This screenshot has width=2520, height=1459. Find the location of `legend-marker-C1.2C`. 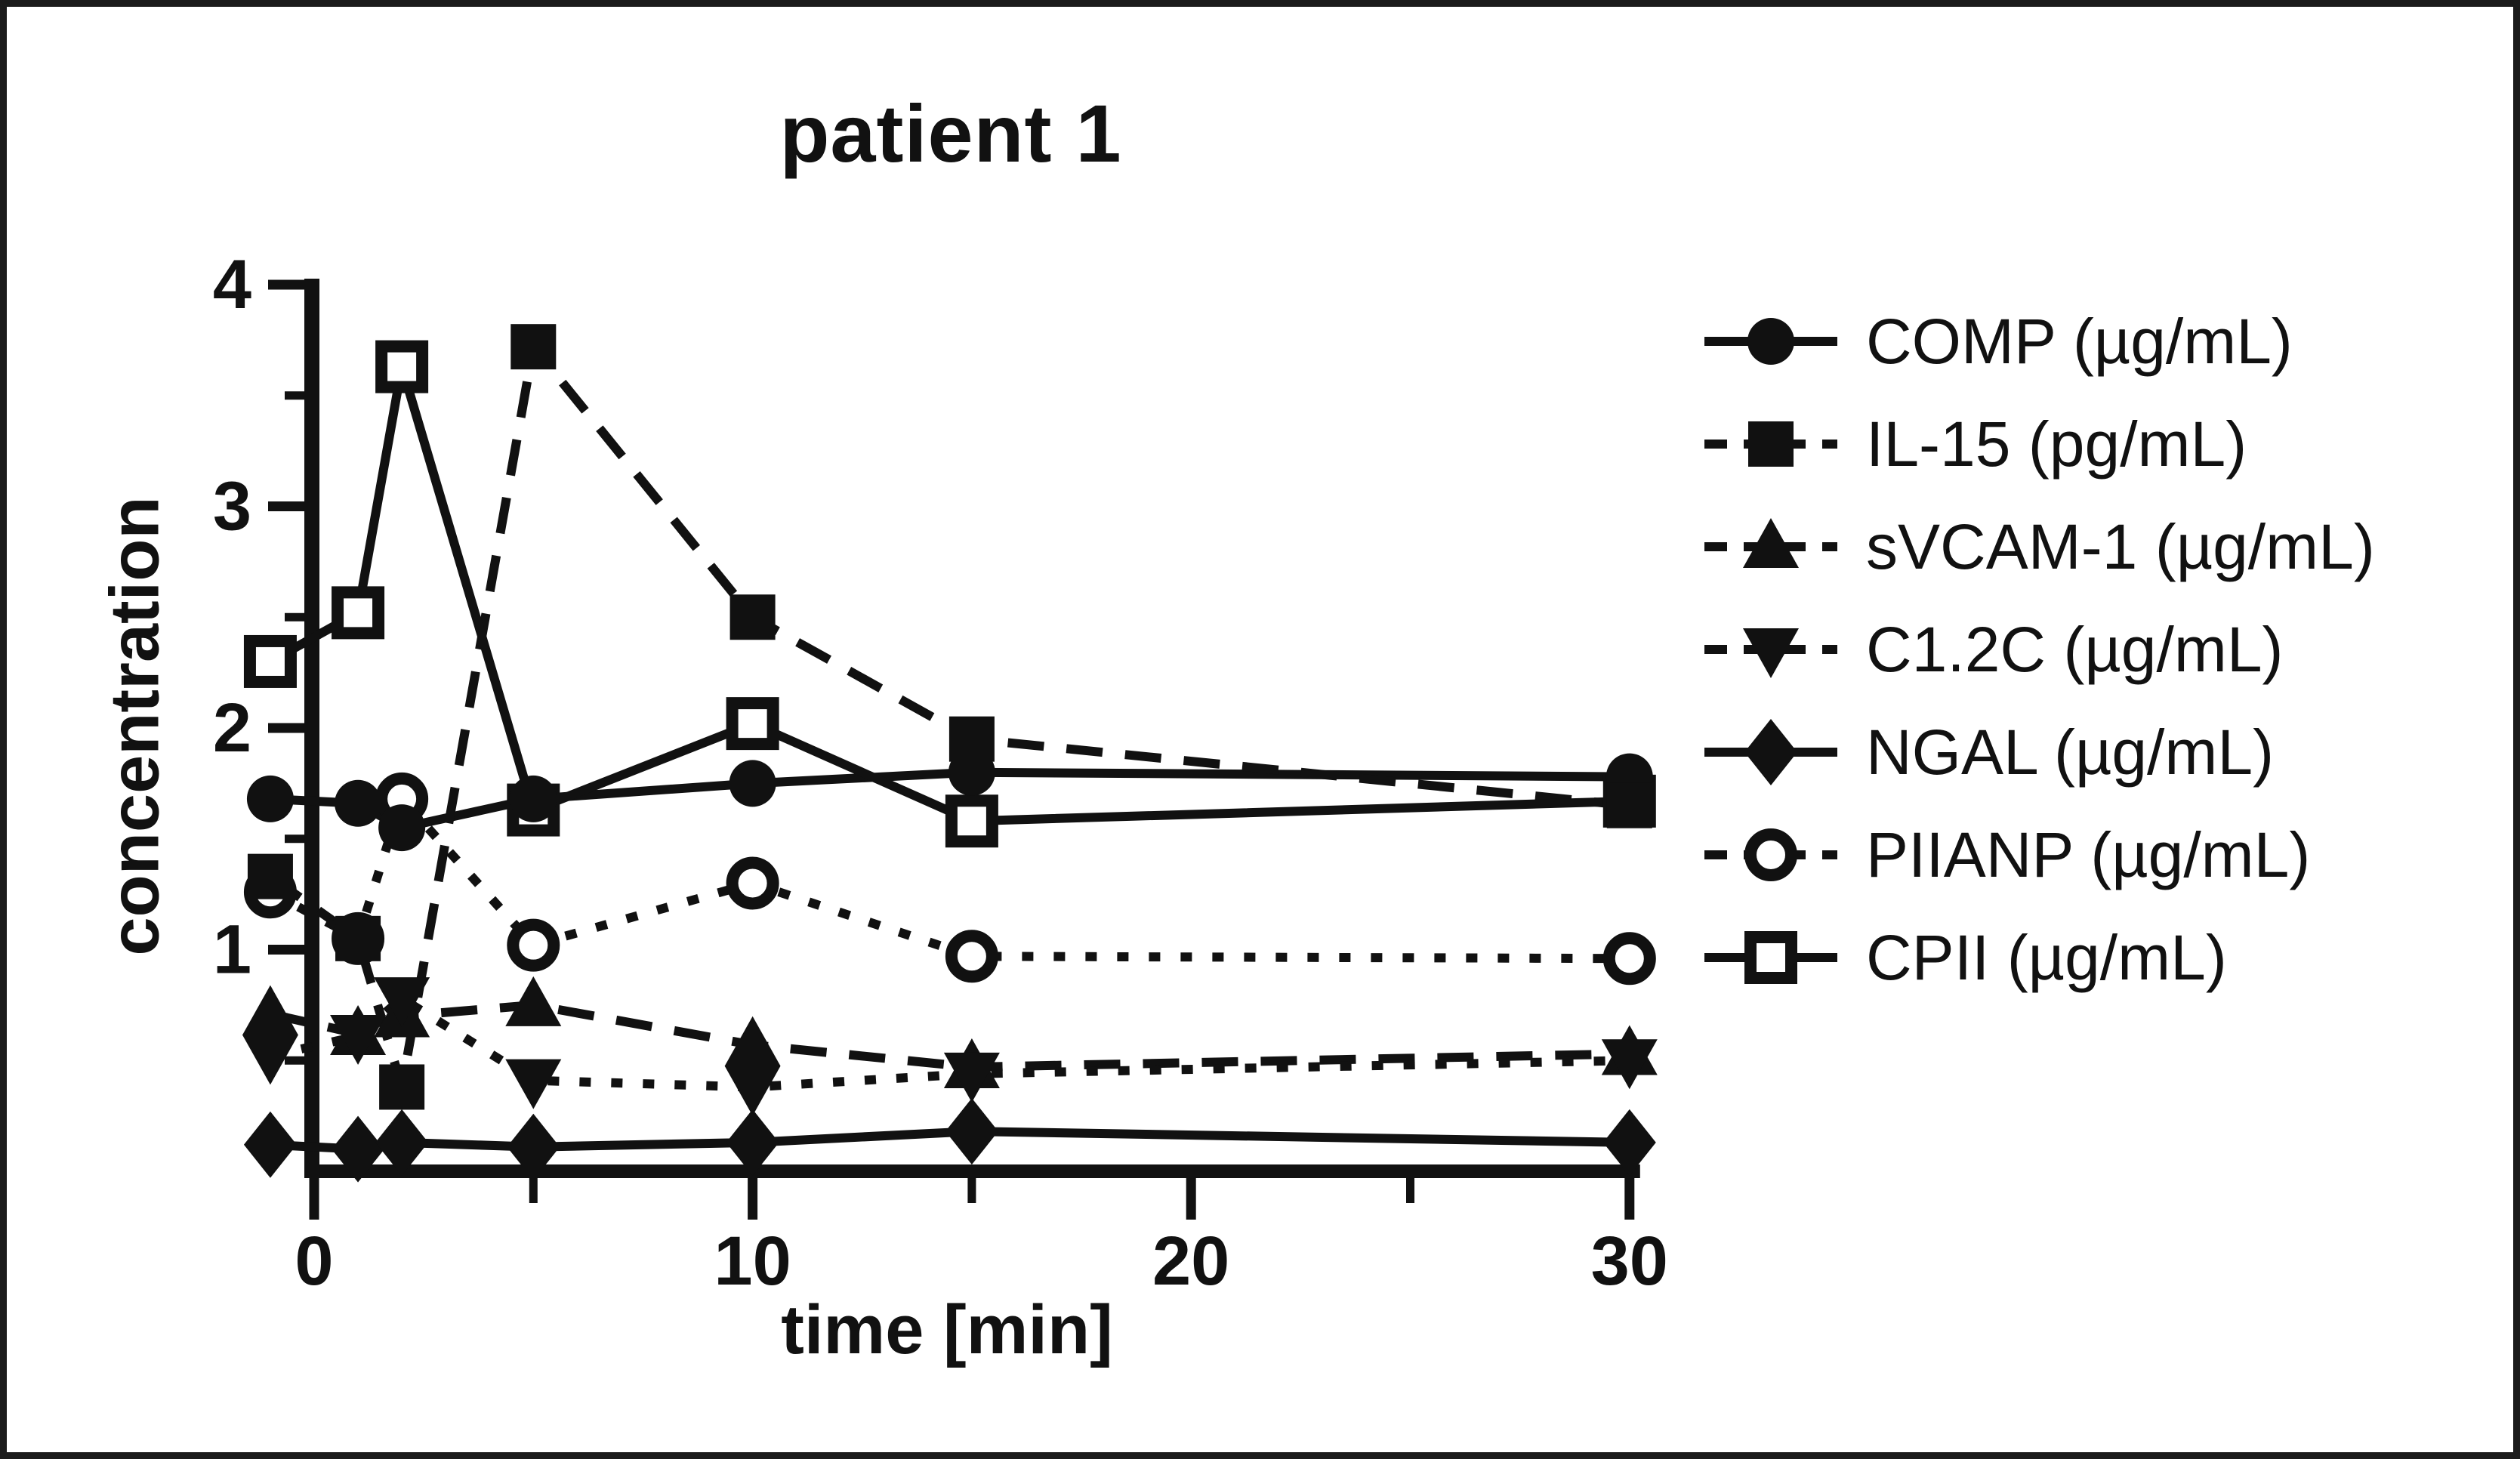

legend-marker-C1.2C is located at coordinates (1771, 653).